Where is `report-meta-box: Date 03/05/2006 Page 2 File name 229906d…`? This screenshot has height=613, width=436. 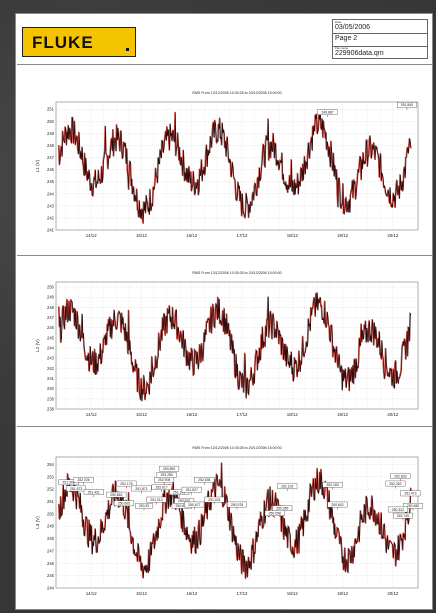
report-meta-box: Date 03/05/2006 Page 2 File name 229906d… is located at coordinates (380, 39).